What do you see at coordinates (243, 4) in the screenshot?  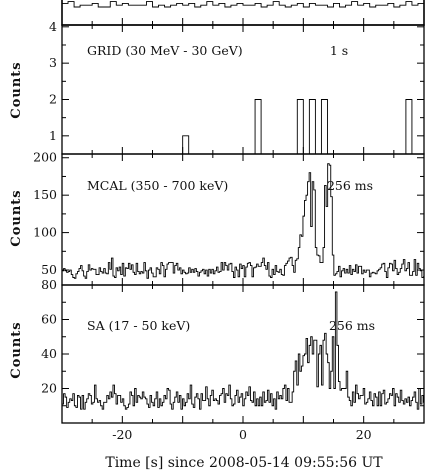 I see `top-partial-histogram` at bounding box center [243, 4].